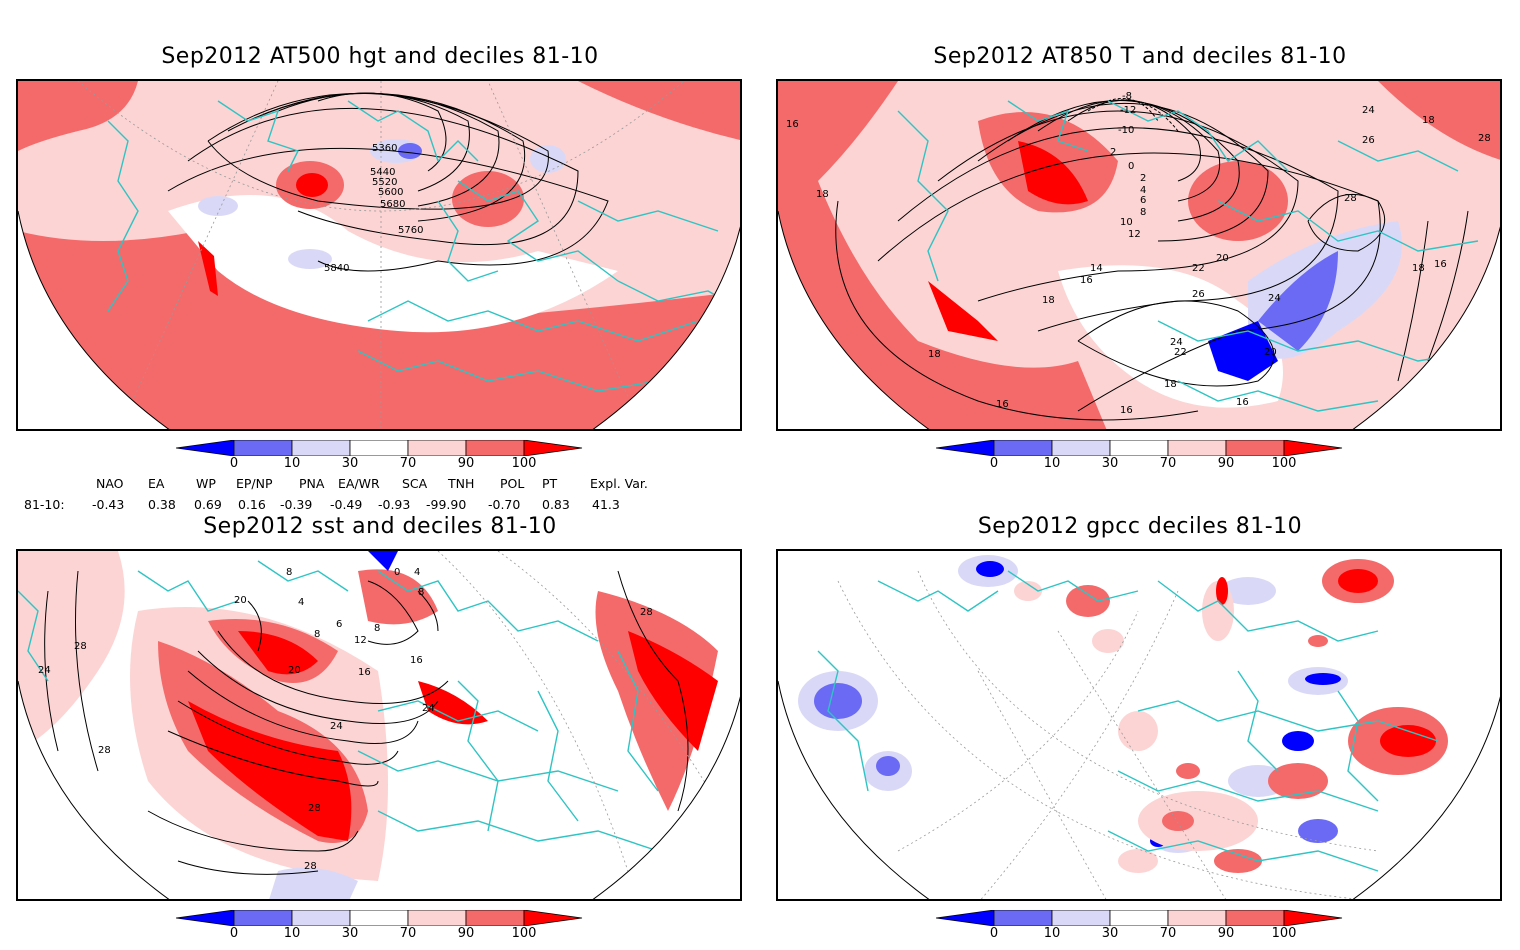 This screenshot has width=1520, height=950. What do you see at coordinates (1145, 929) in the screenshot?
I see `colorbar-gpcc: 0 10 30 70 90 100` at bounding box center [1145, 929].